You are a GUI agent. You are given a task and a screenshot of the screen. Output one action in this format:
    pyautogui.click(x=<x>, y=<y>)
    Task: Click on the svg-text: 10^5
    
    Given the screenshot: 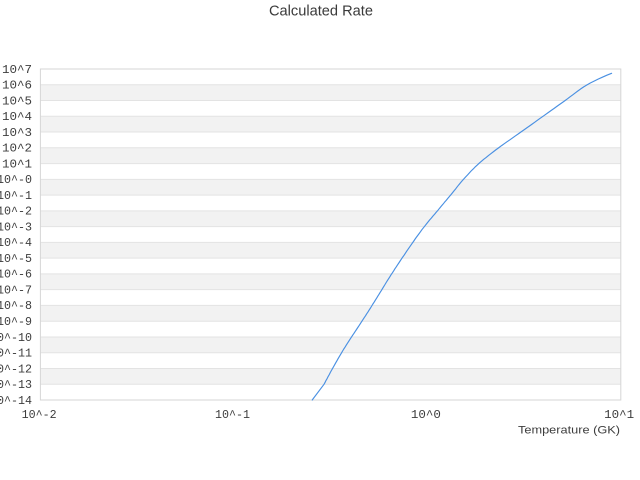 What is the action you would take?
    pyautogui.click(x=17, y=101)
    